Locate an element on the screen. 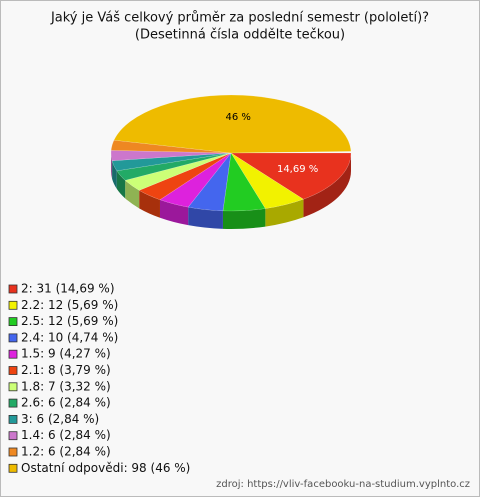  legend-label: Ostatní odpovědi: 98 (46 %) is located at coordinates (105, 468).